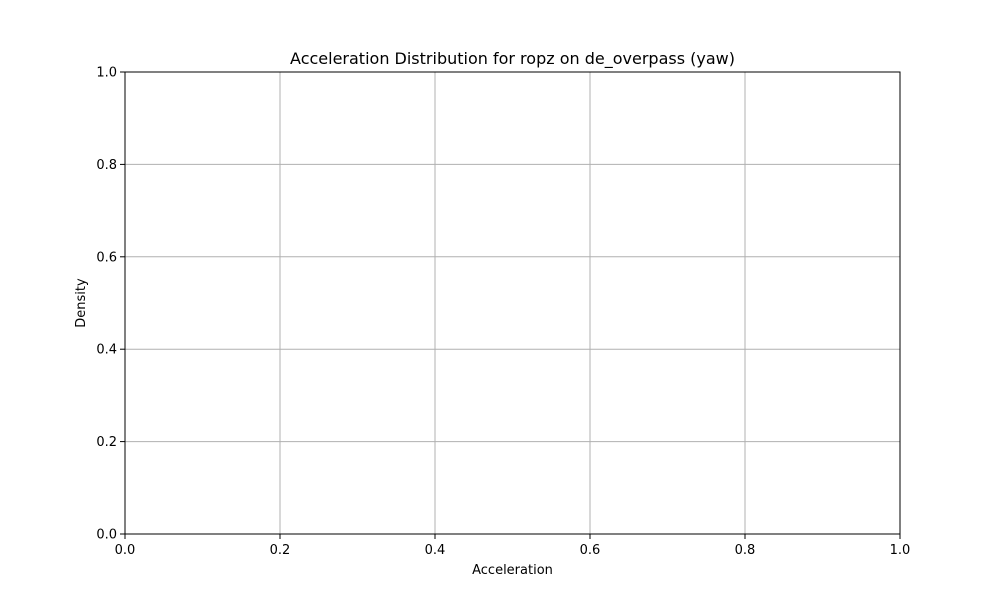  What do you see at coordinates (81, 303) in the screenshot?
I see `y-axis-label: Density` at bounding box center [81, 303].